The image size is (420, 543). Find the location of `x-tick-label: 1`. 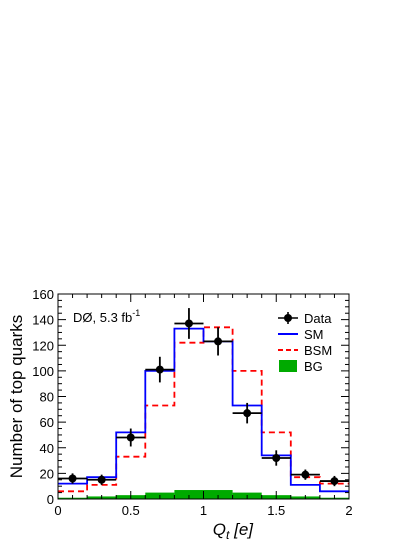

x-tick-label: 1 is located at coordinates (203, 510).